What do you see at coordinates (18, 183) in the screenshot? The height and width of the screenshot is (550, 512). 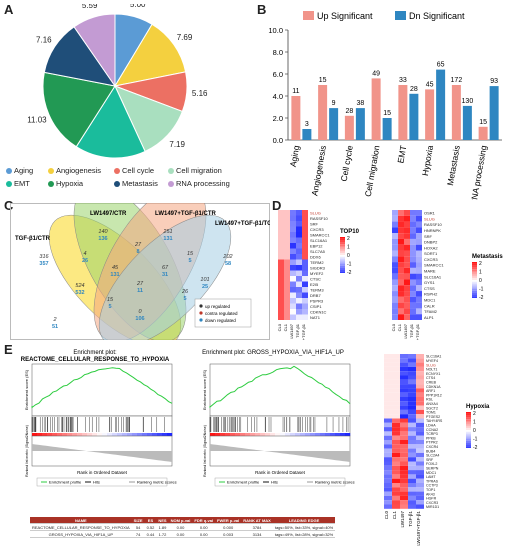 I see `pie-legend-item: EMT` at bounding box center [18, 183].